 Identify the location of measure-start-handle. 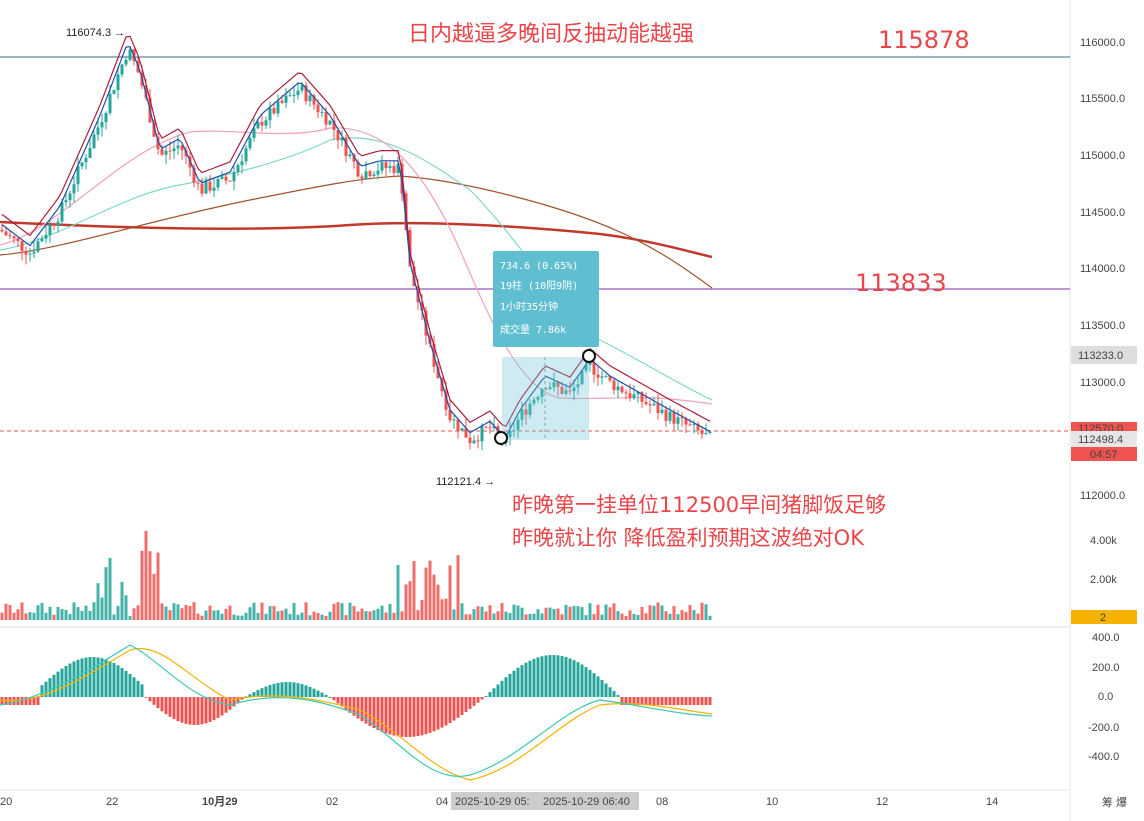
(501, 438).